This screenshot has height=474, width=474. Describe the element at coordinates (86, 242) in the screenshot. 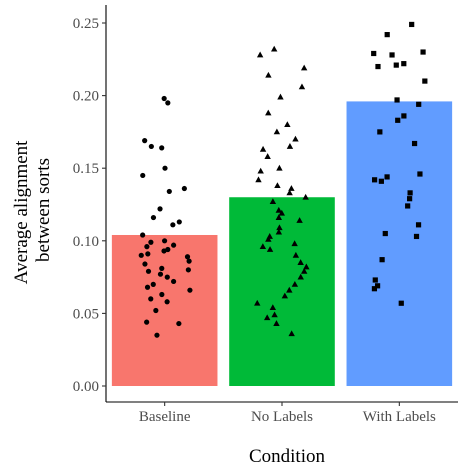

I see `y-tick-label: 0.10` at that location.